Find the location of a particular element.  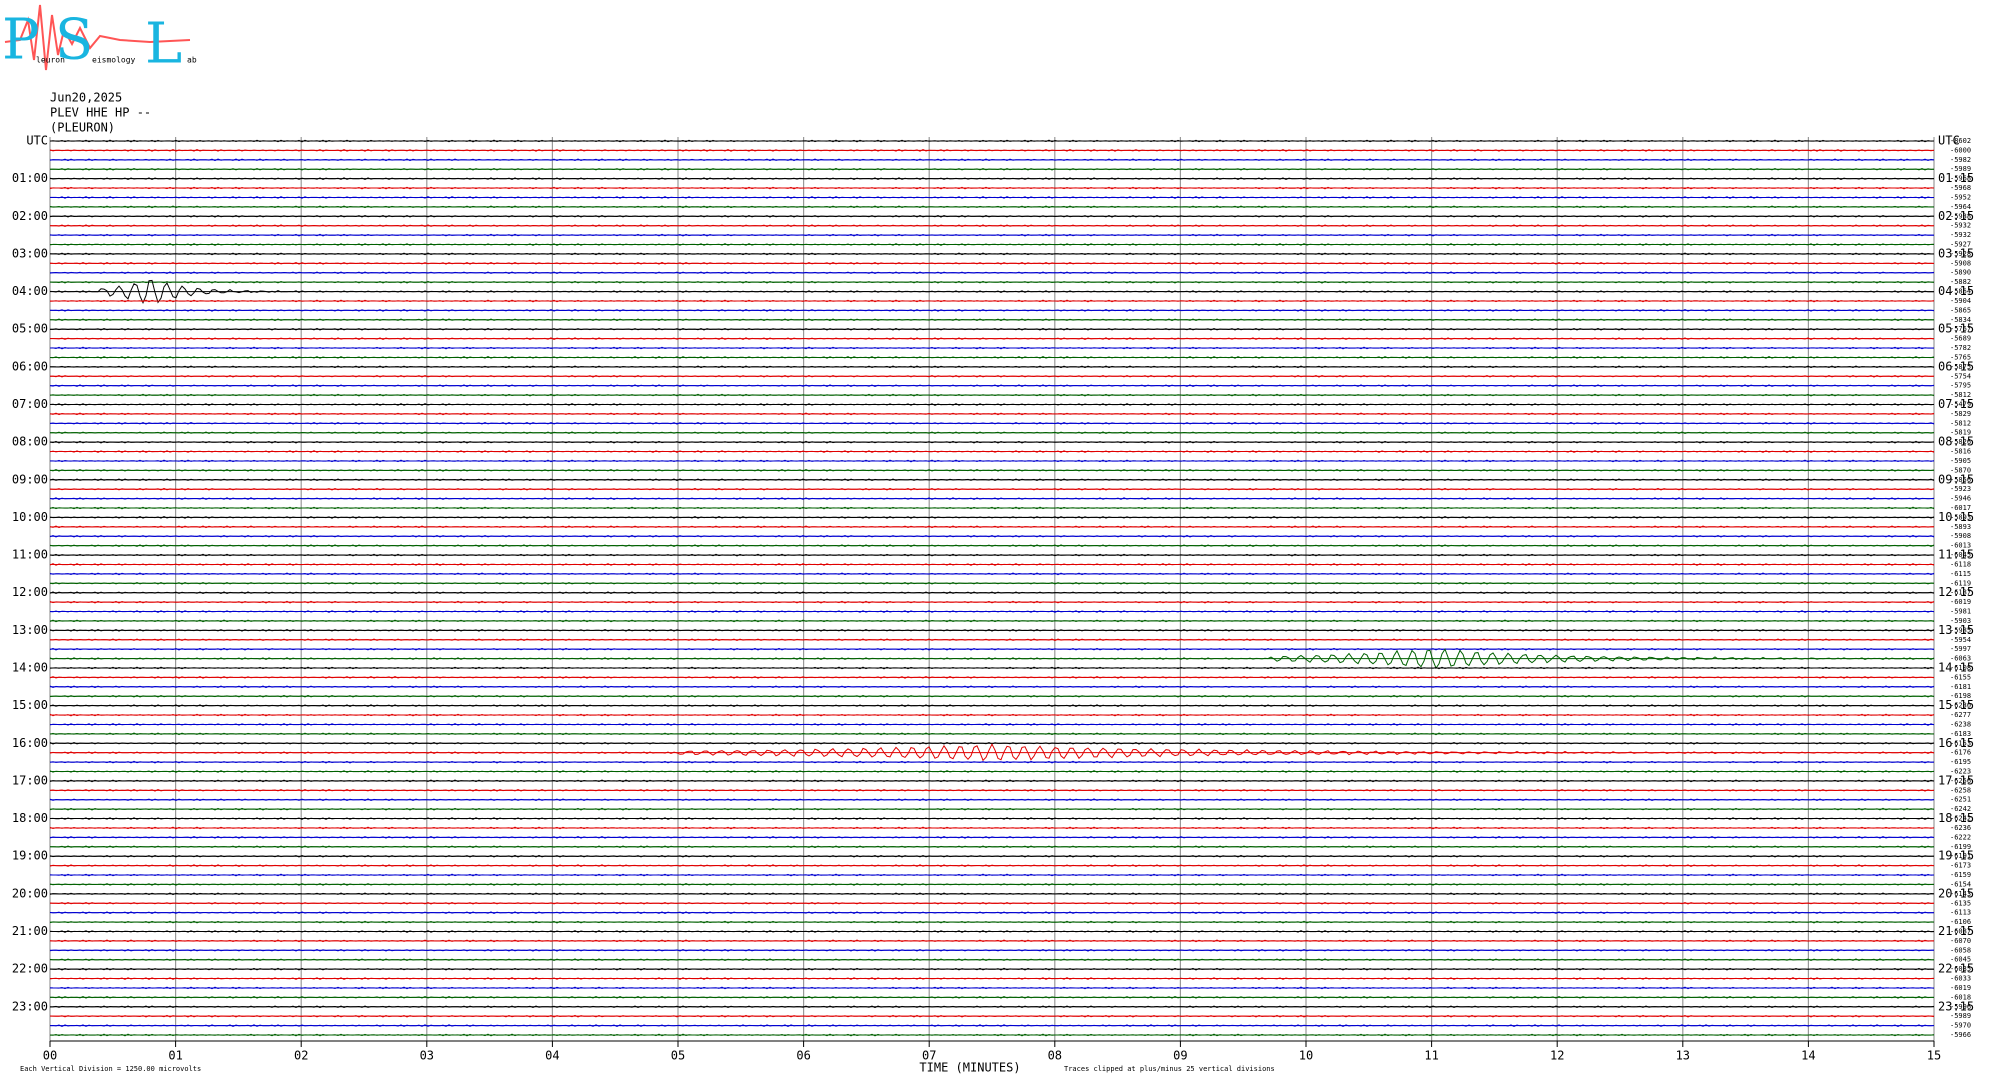

offset-label: -6176 is located at coordinates (1960, 753).